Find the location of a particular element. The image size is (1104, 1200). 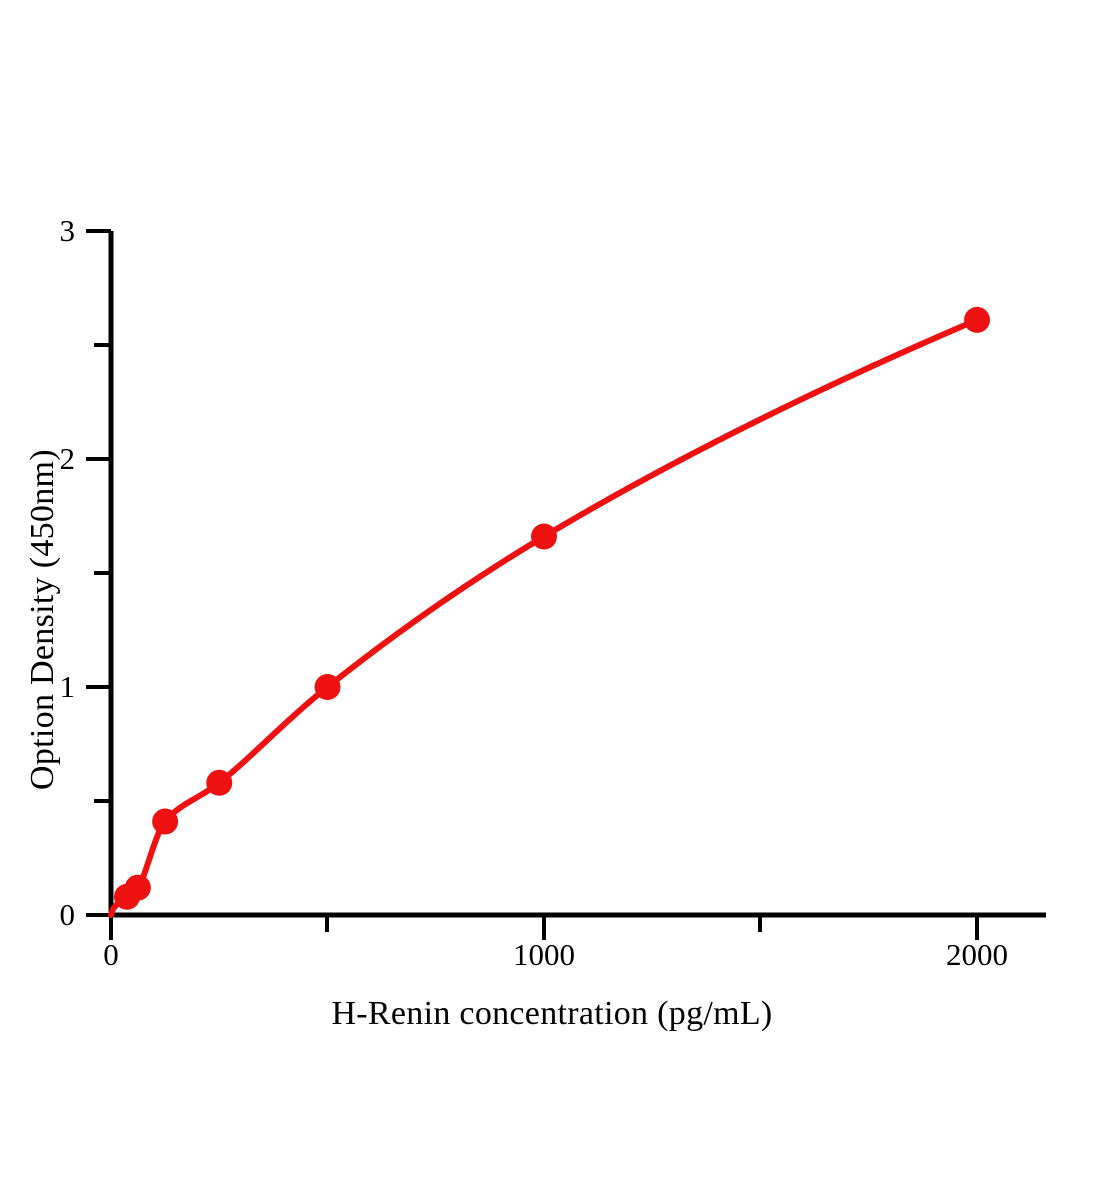

y-tick-label-1: 1 is located at coordinates (67, 686).